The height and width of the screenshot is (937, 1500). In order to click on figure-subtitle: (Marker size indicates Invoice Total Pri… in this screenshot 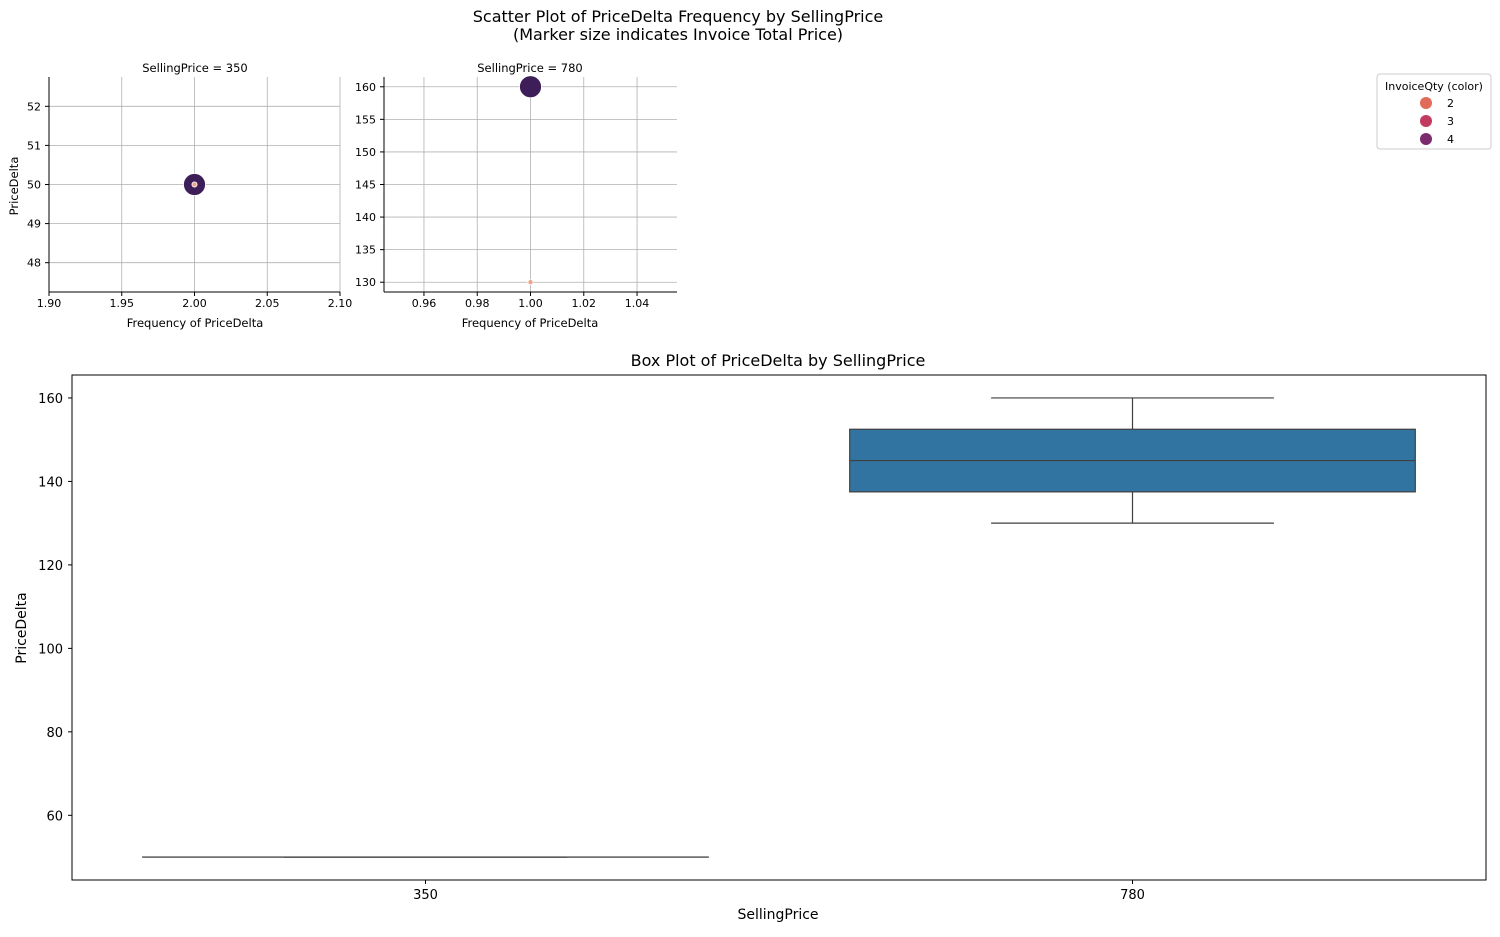, I will do `click(678, 34)`.